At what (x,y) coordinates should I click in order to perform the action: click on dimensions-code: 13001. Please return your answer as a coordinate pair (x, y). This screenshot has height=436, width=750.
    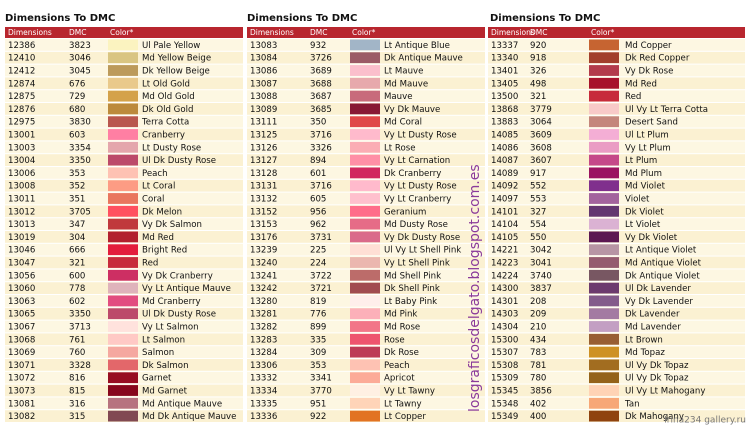
    Looking at the image, I should click on (21, 136).